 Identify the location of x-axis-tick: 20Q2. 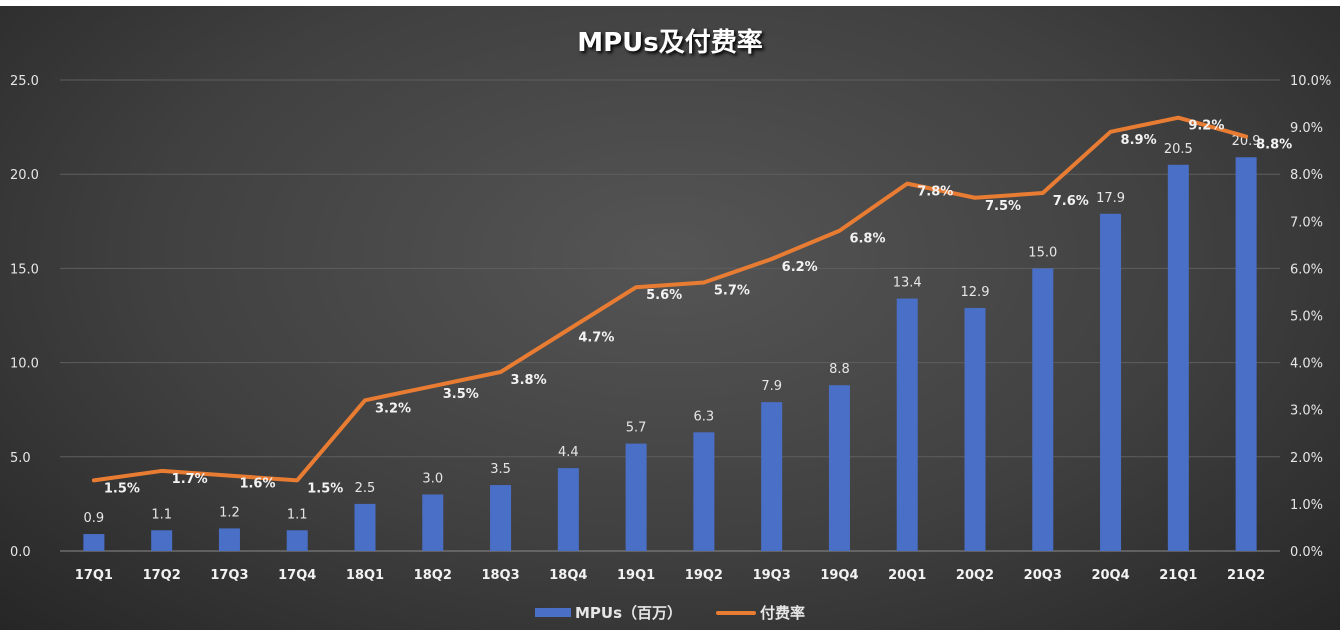
(975, 575).